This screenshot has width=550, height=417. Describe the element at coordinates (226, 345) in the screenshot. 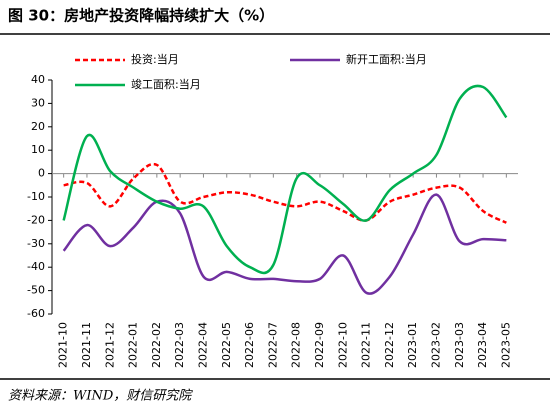

I see `x-tick-label: 2022-05` at that location.